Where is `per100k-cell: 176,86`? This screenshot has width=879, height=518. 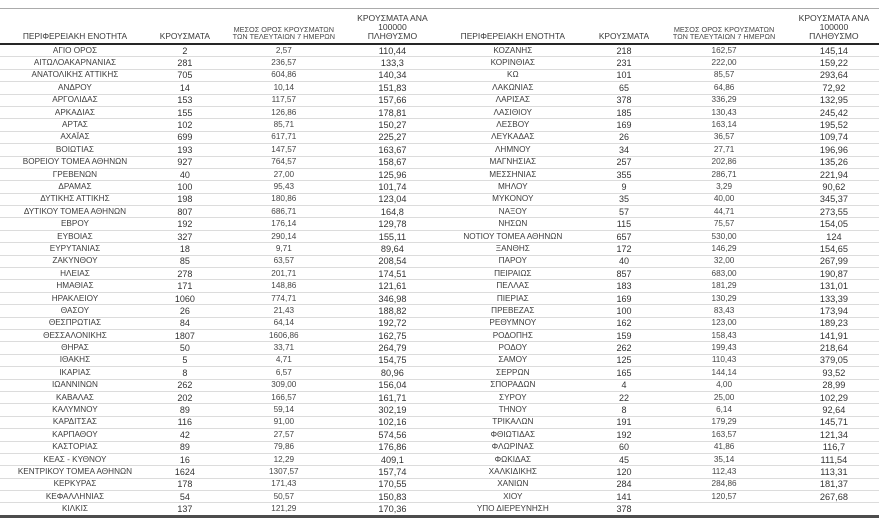 per100k-cell: 176,86 is located at coordinates (392, 447).